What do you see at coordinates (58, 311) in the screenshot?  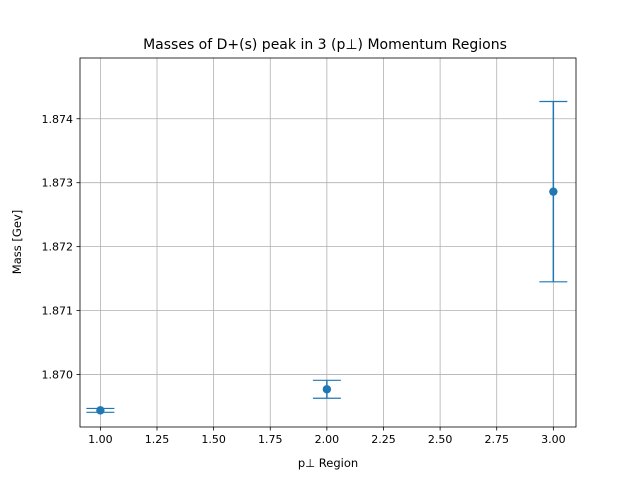 I see `y-tick-label: 1.871` at bounding box center [58, 311].